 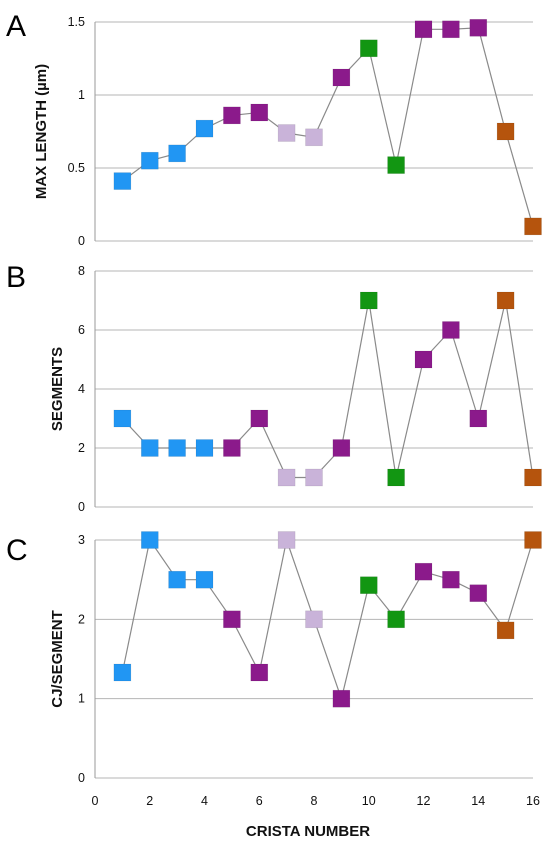 What do you see at coordinates (81, 540) in the screenshot?
I see `y-tick-label: 3` at bounding box center [81, 540].